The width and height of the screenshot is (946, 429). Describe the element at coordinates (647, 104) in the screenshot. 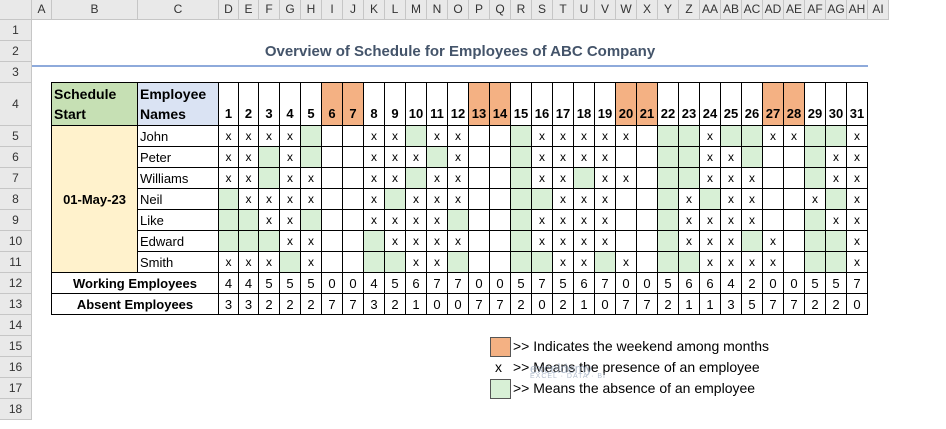

I see `day-header-21: 21` at that location.